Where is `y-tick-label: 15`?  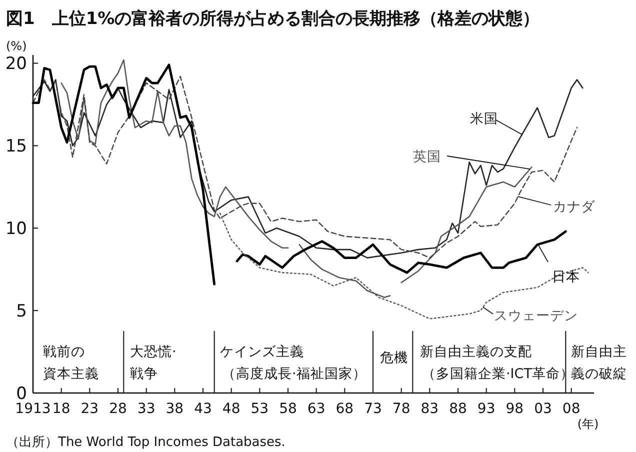
y-tick-label: 15 is located at coordinates (16, 146).